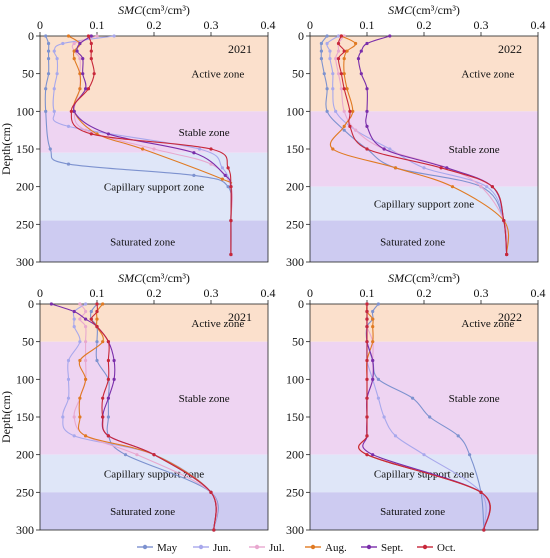 The width and height of the screenshot is (550, 558). I want to click on x-tick-label: 0.1, so click(367, 25).